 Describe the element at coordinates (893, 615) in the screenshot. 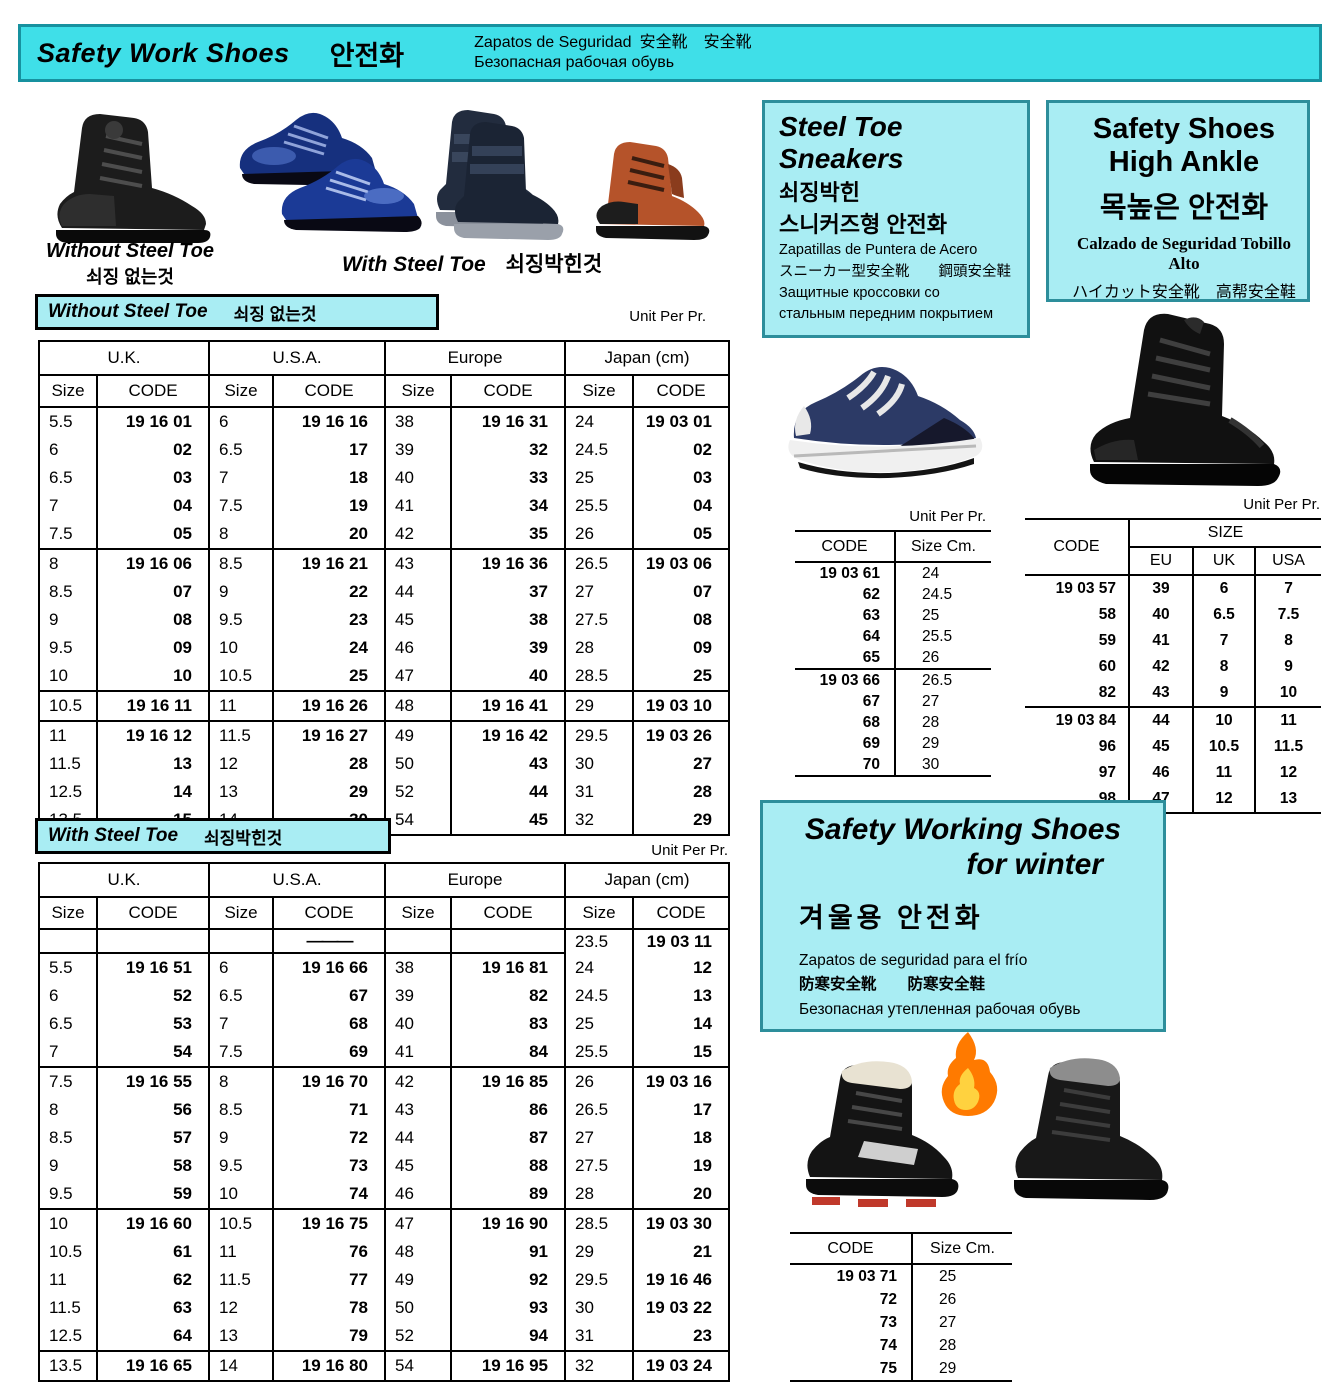

I see `table-row: 63 25` at that location.